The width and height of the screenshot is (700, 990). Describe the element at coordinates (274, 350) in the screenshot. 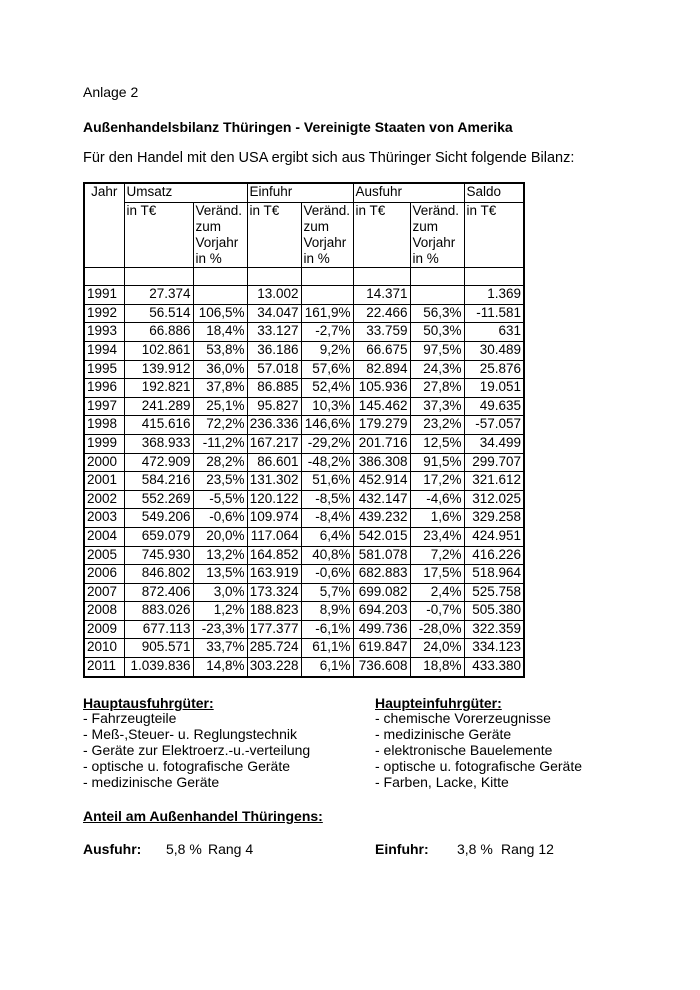

I see `value-cell: 36.186` at that location.